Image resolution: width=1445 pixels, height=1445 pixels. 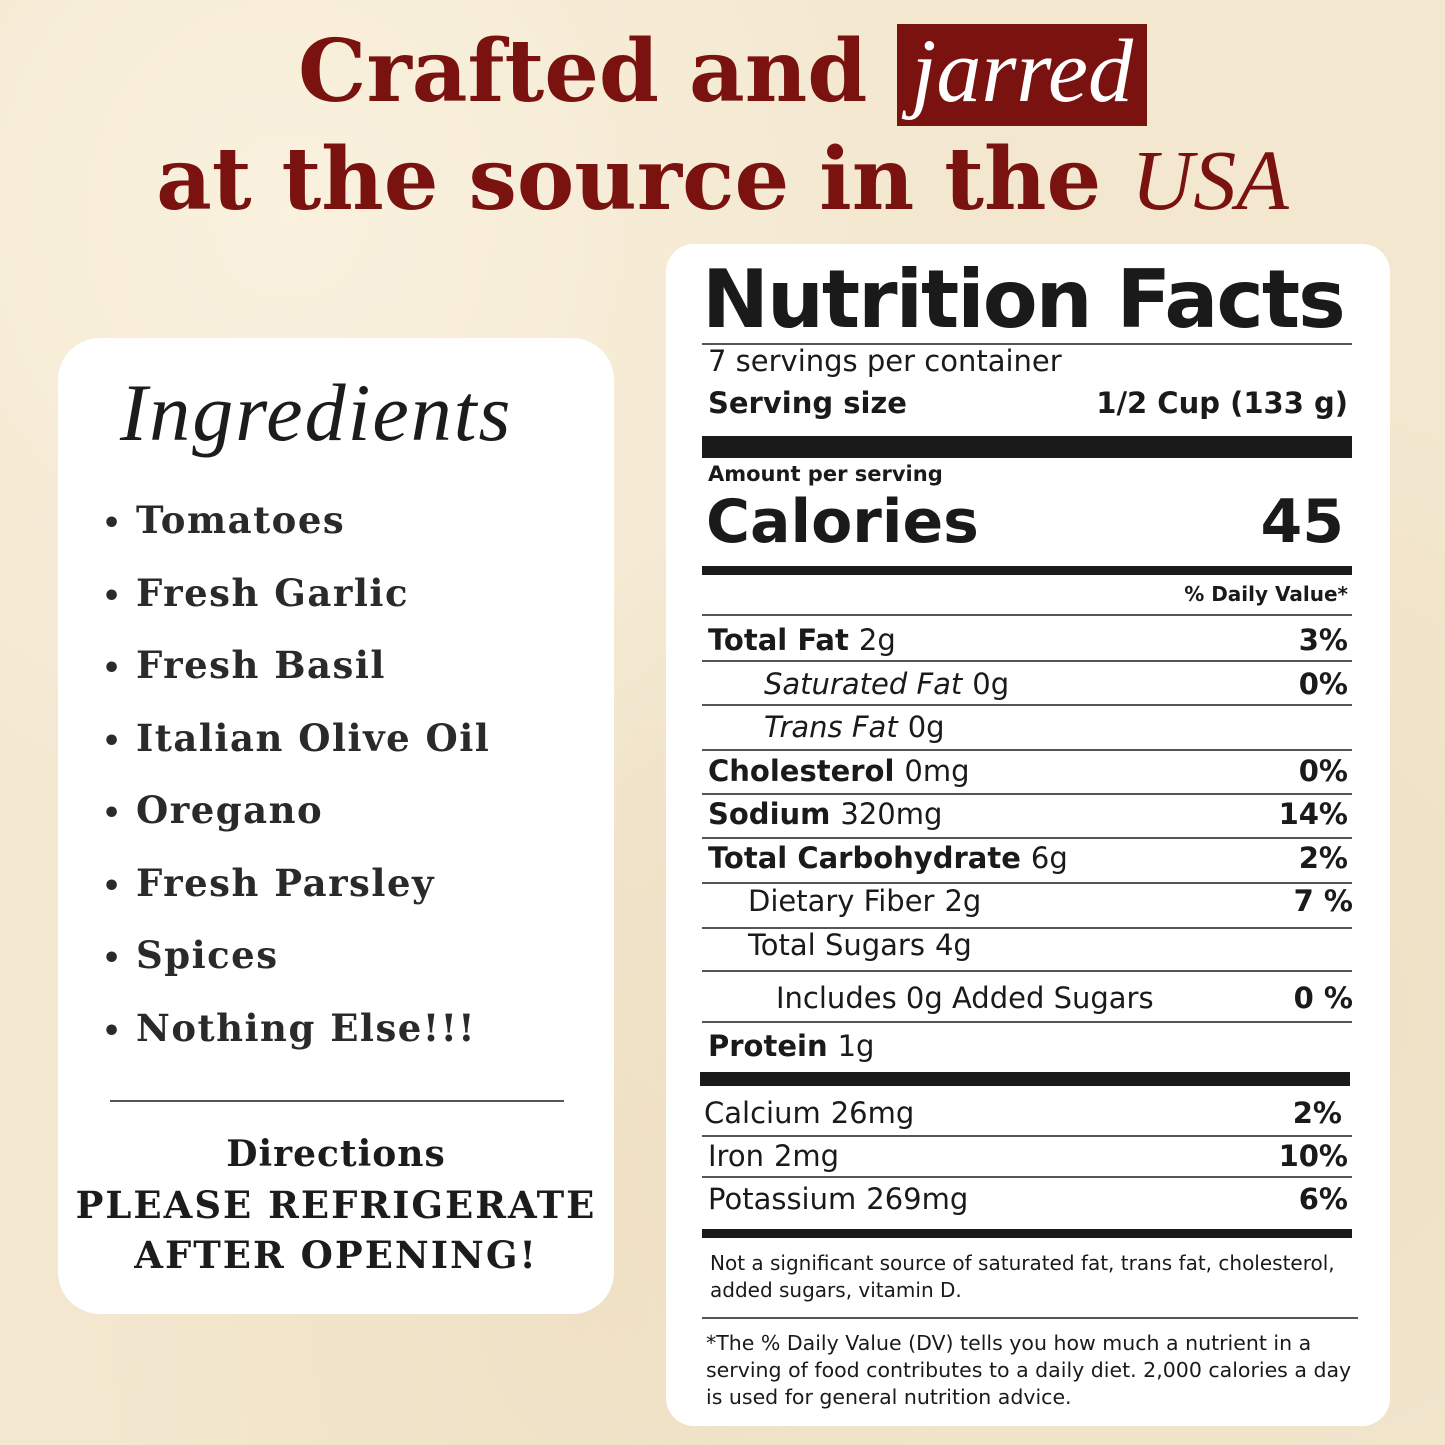 What do you see at coordinates (854, 727) in the screenshot?
I see `nutrient-row-trans-fat: Trans Fat 0g` at bounding box center [854, 727].